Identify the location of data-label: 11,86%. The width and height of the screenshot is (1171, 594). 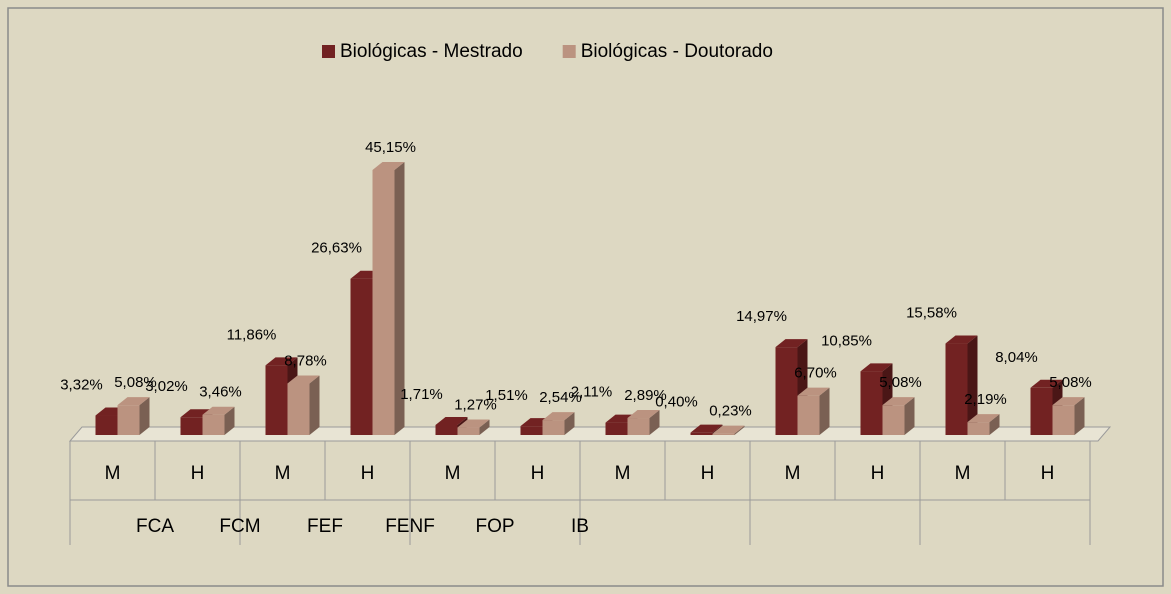
(252, 334).